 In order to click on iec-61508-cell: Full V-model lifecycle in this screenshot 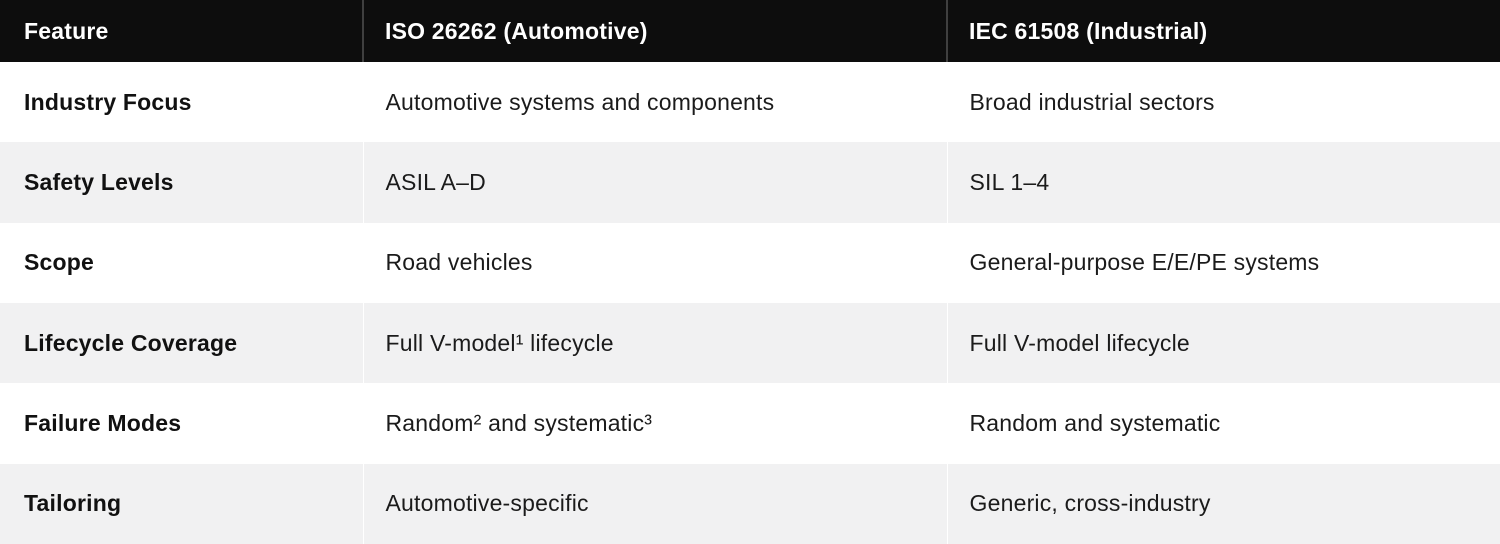, I will do `click(1223, 343)`.